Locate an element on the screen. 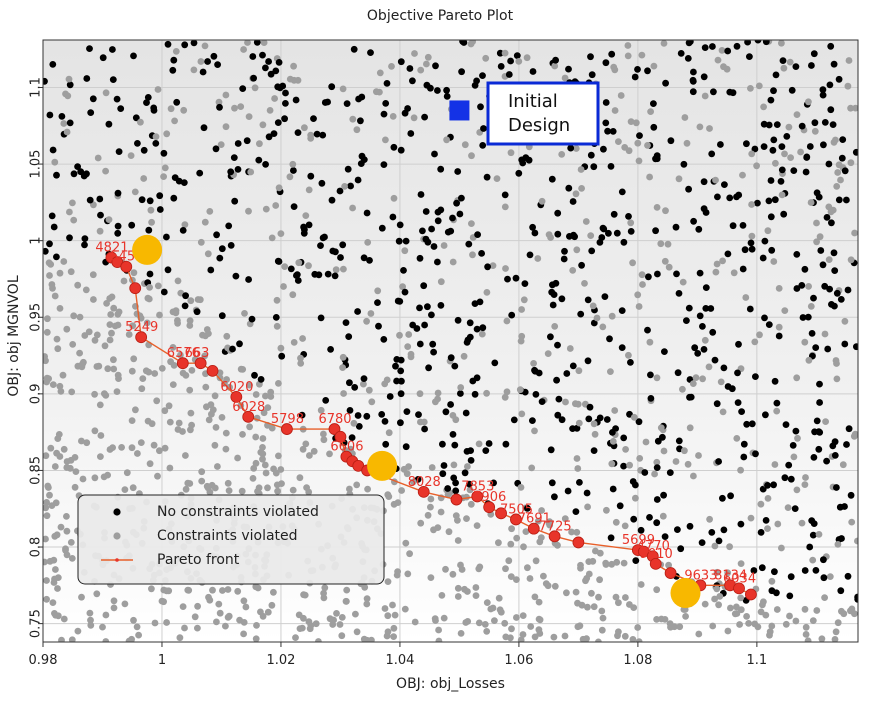  pareto-point-label: 7725 is located at coordinates (555, 526).